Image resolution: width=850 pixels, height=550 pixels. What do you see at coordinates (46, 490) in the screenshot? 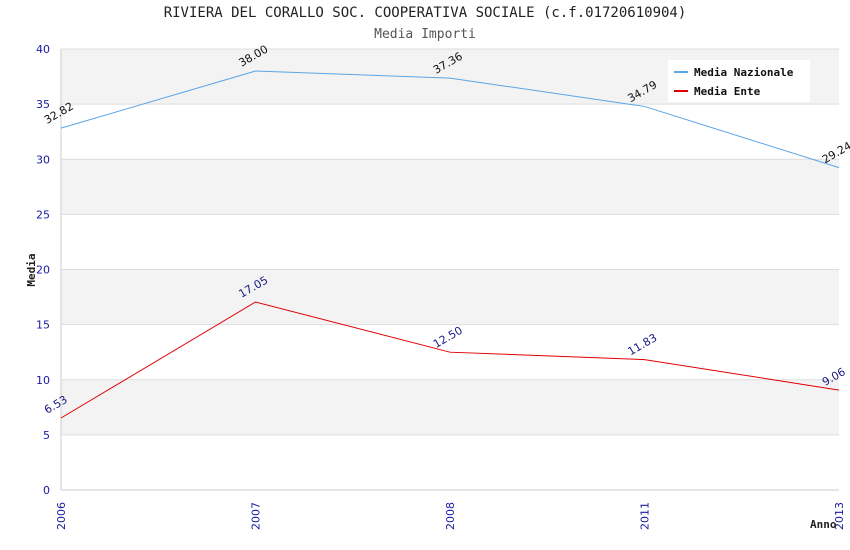
I see `y-tick-label: 0` at bounding box center [46, 490].